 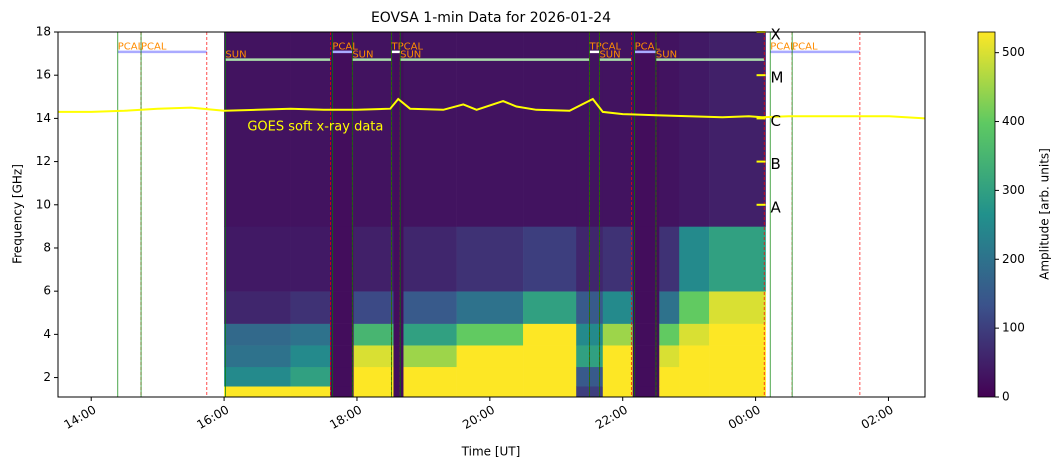 I want to click on y-tick-label: 4, so click(x=47, y=334).